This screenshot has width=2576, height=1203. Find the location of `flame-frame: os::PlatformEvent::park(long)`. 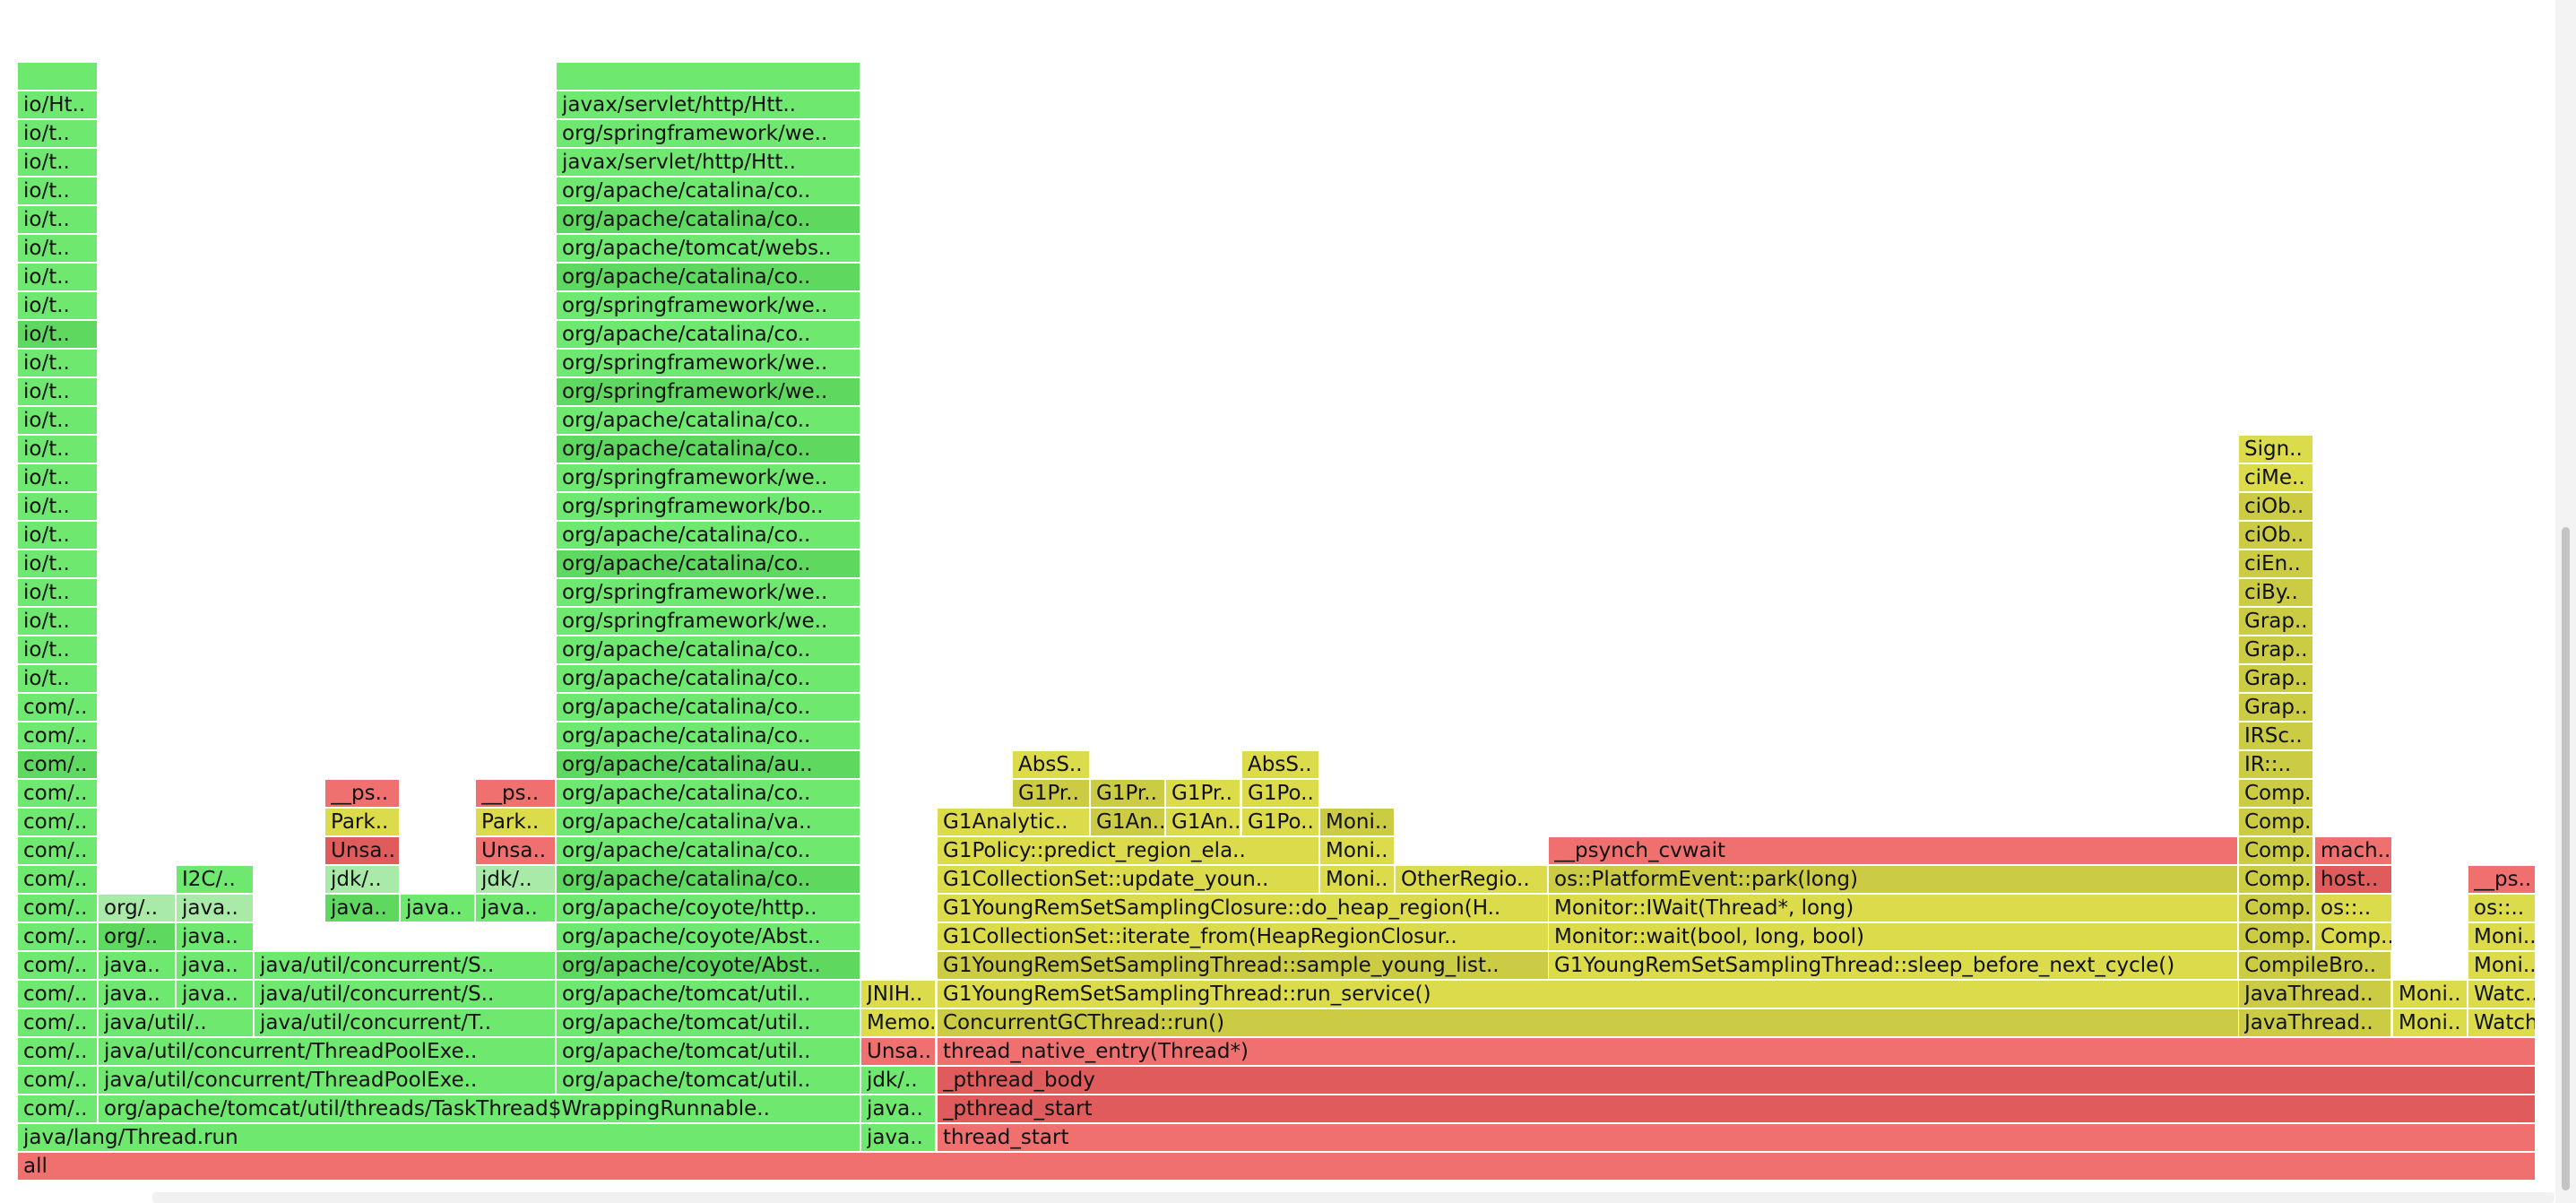

flame-frame: os::PlatformEvent::park(long) is located at coordinates (1894, 880).